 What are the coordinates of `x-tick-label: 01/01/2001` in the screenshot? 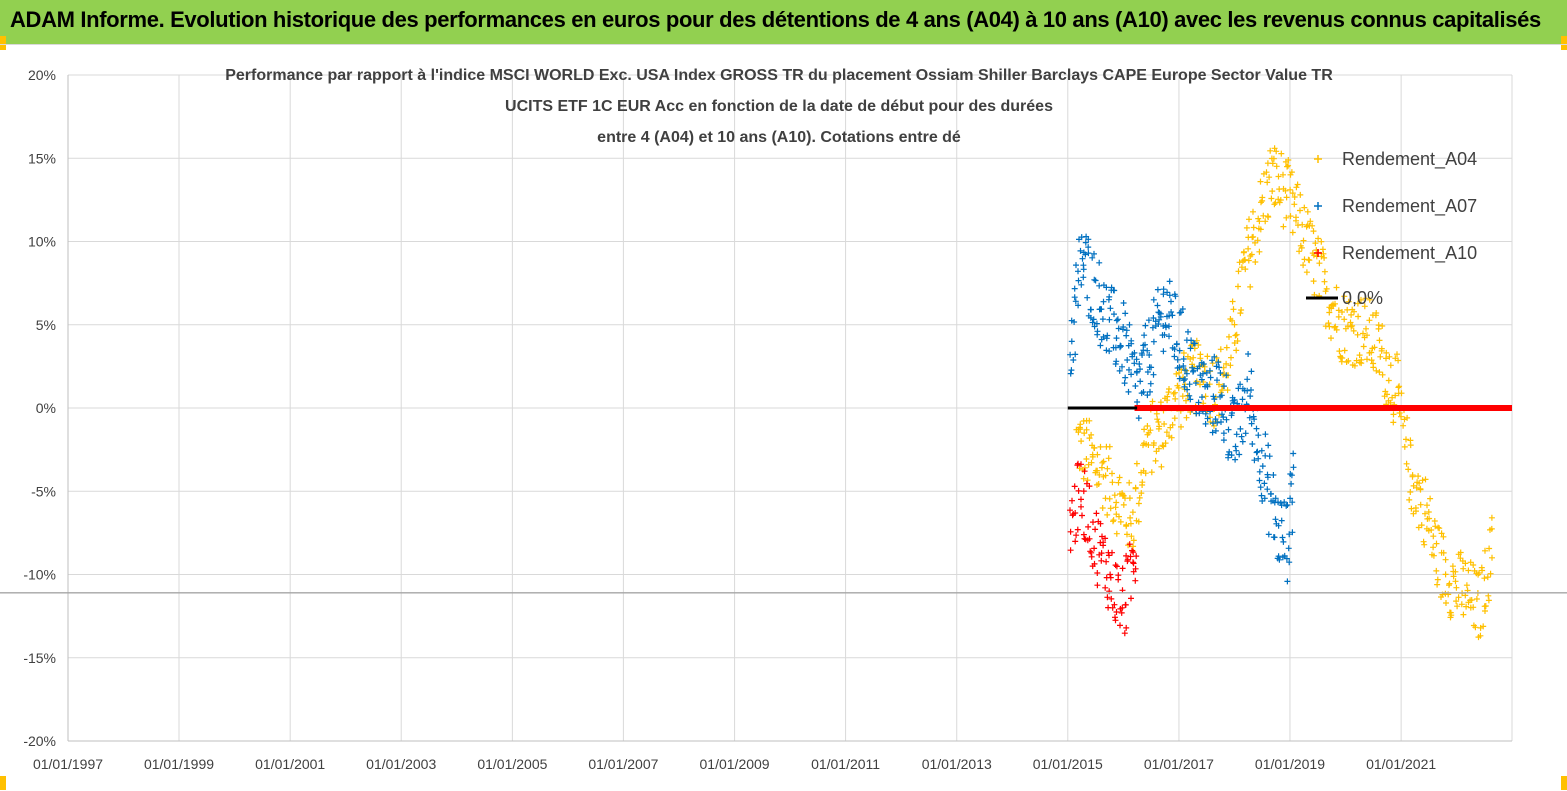 It's located at (290, 764).